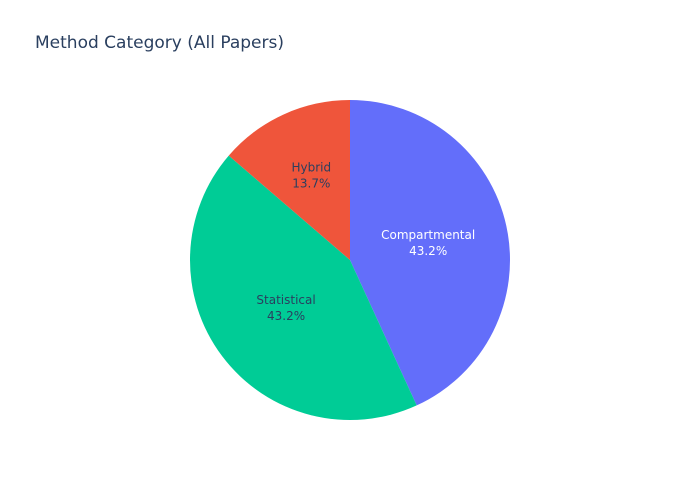 This screenshot has height=500, width=700. What do you see at coordinates (285, 300) in the screenshot?
I see `slice-label-name-statistical: Statistical` at bounding box center [285, 300].